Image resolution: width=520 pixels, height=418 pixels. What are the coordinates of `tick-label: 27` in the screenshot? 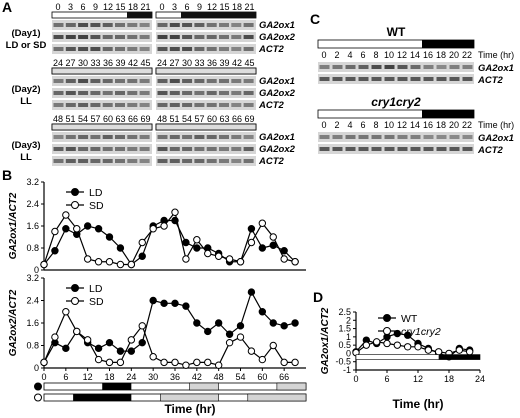 It's located at (174, 63).